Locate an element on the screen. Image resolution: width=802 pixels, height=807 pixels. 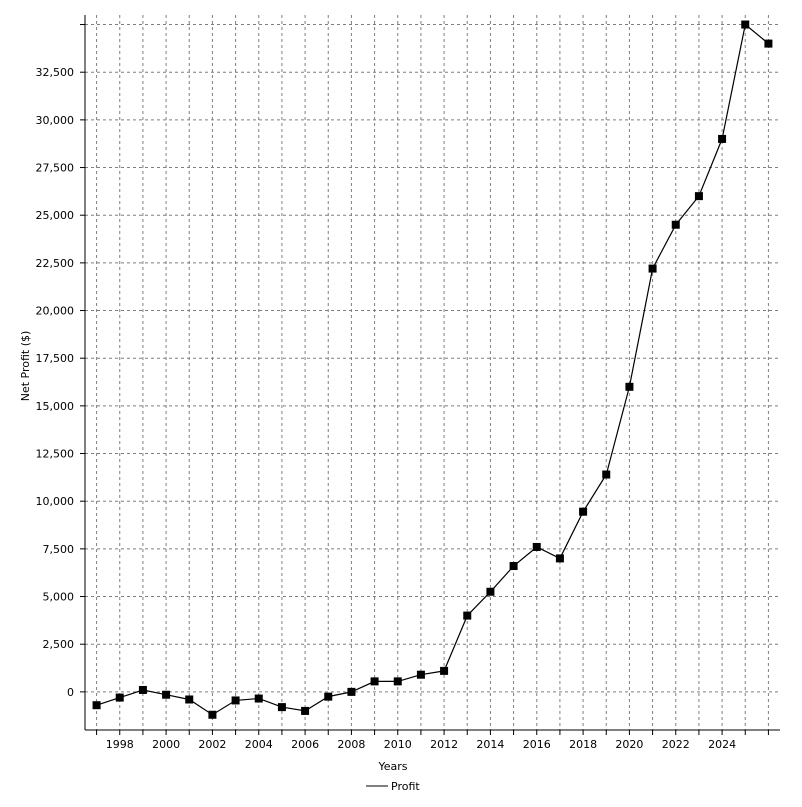
y-tick-label: 25,000 is located at coordinates (55, 215).